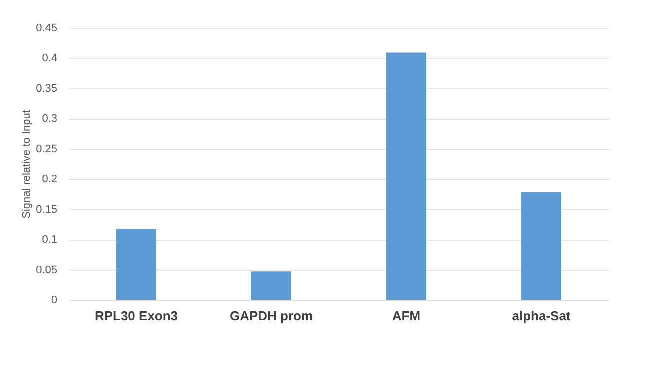 The height and width of the screenshot is (384, 650). What do you see at coordinates (54, 300) in the screenshot?
I see `y-tick-label: 0` at bounding box center [54, 300].